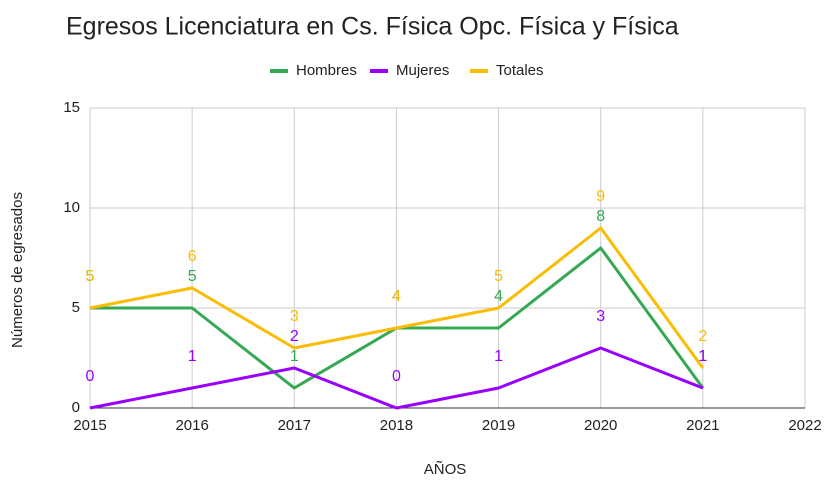 Image resolution: width=826 pixels, height=481 pixels. I want to click on x-axis-label: AÑOS, so click(445, 469).